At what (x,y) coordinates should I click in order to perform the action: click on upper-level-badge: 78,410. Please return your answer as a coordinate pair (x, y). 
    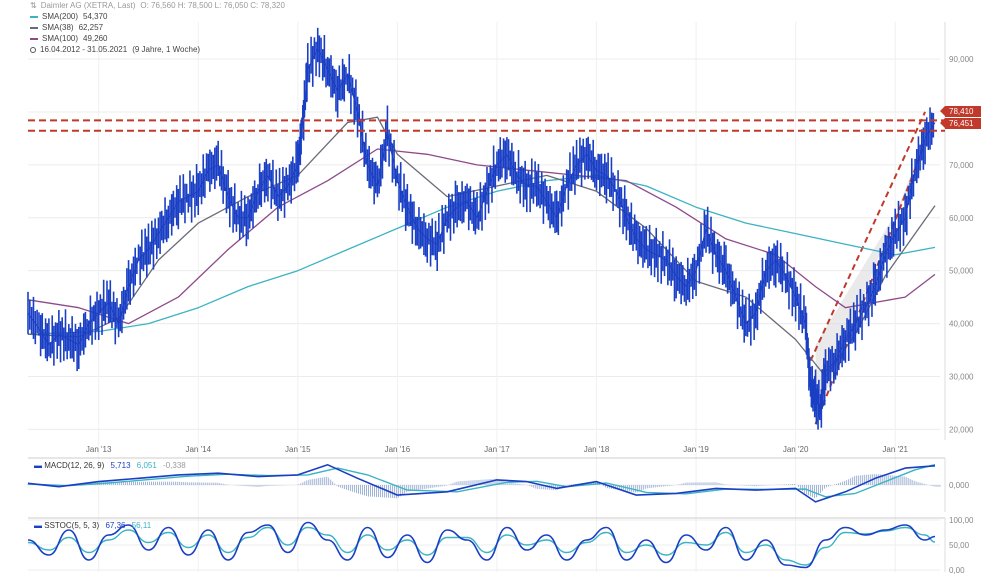
    Looking at the image, I should click on (960, 111).